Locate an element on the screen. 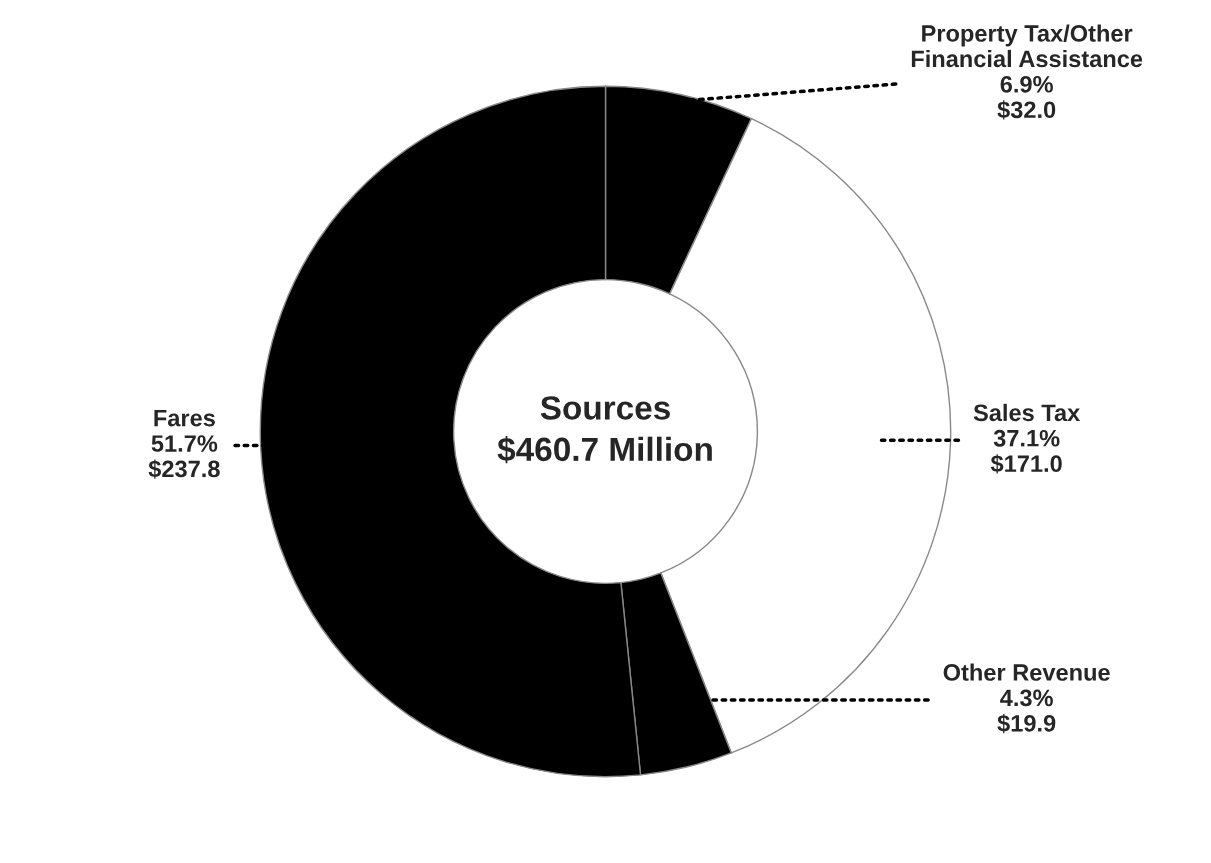 The width and height of the screenshot is (1211, 863). text: $460.7 Million is located at coordinates (604, 450).